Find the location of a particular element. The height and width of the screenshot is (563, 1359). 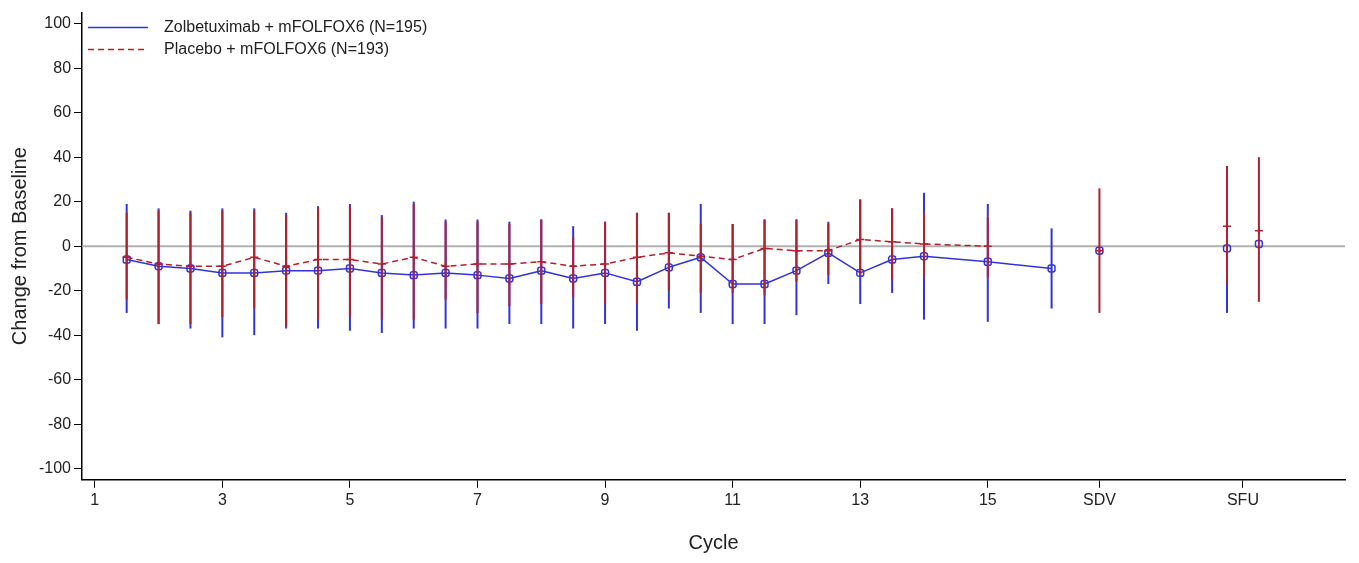

x-tick-label: 11 is located at coordinates (733, 499).